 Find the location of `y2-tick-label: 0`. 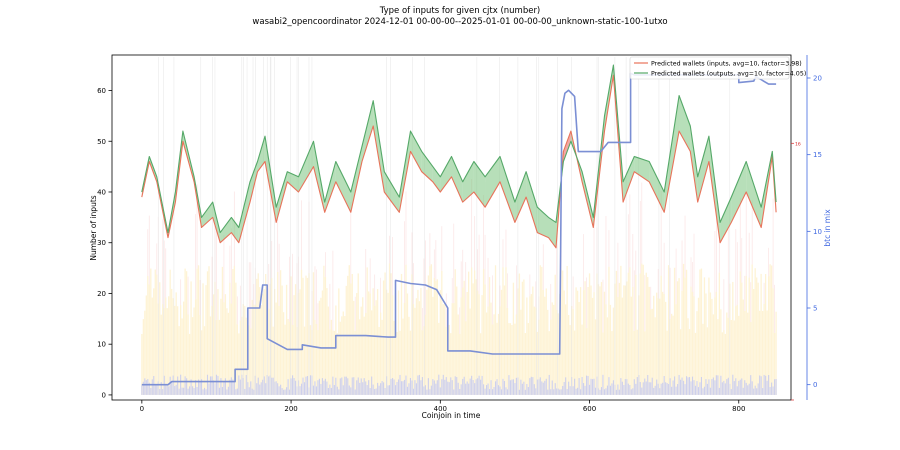

y2-tick-label: 0 is located at coordinates (815, 385).